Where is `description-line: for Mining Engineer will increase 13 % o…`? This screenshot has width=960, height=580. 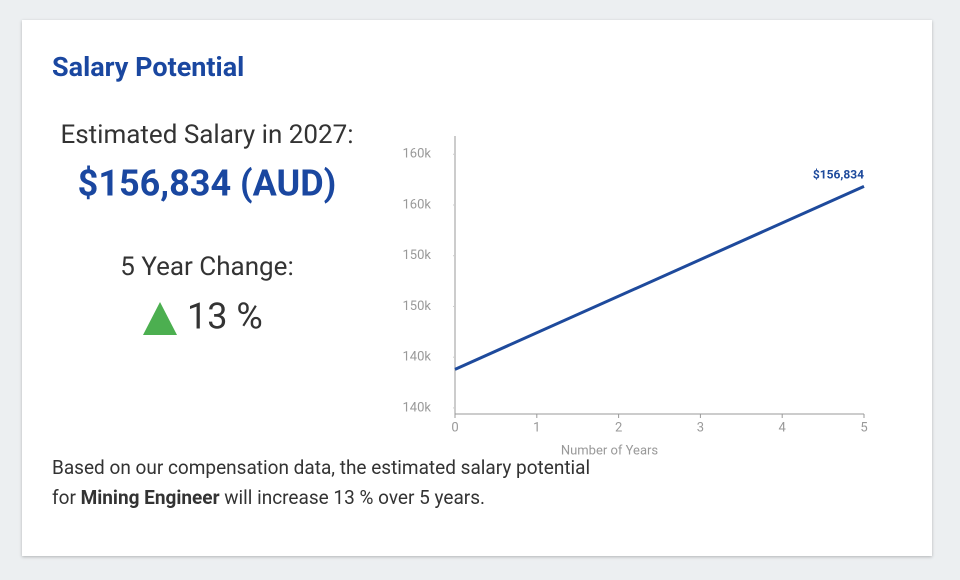
description-line: for Mining Engineer will increase 13 % o… is located at coordinates (268, 497).